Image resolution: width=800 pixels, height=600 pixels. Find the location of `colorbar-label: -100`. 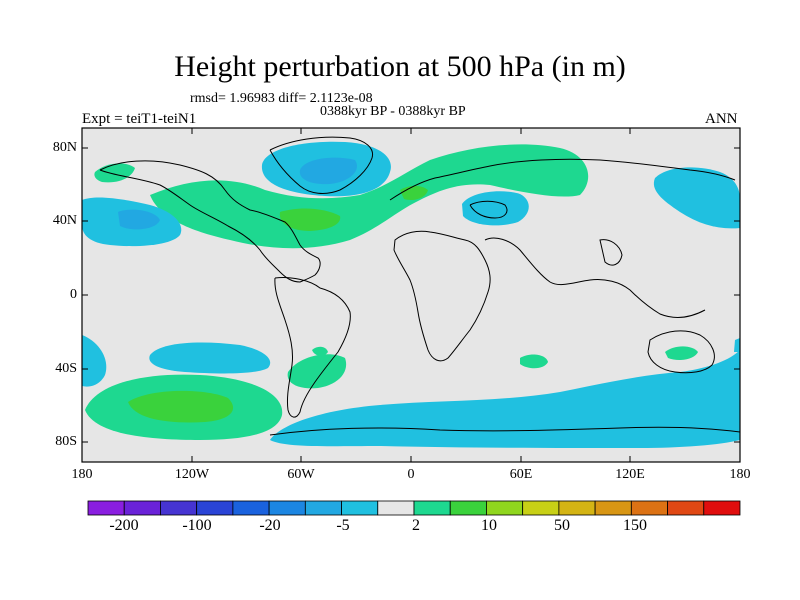

colorbar-label: -100 is located at coordinates (197, 525).